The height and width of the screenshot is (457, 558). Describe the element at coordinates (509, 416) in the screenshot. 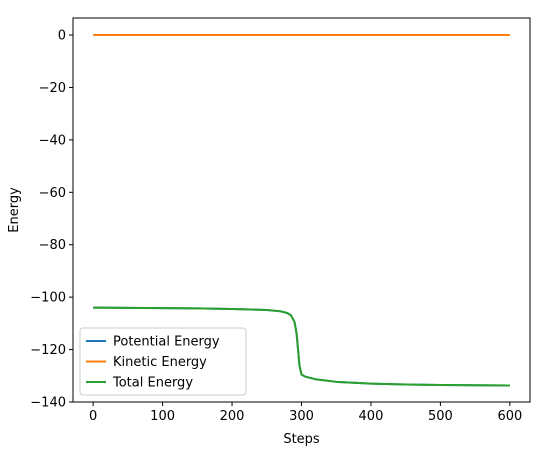

I see `x-tick-label: 600` at that location.